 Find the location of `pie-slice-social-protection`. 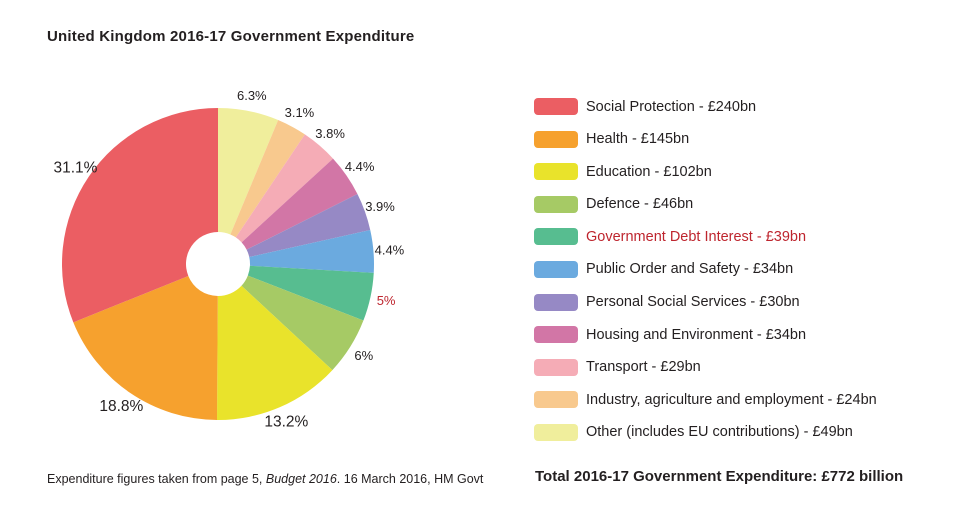

pie-slice-social-protection is located at coordinates (140, 215).